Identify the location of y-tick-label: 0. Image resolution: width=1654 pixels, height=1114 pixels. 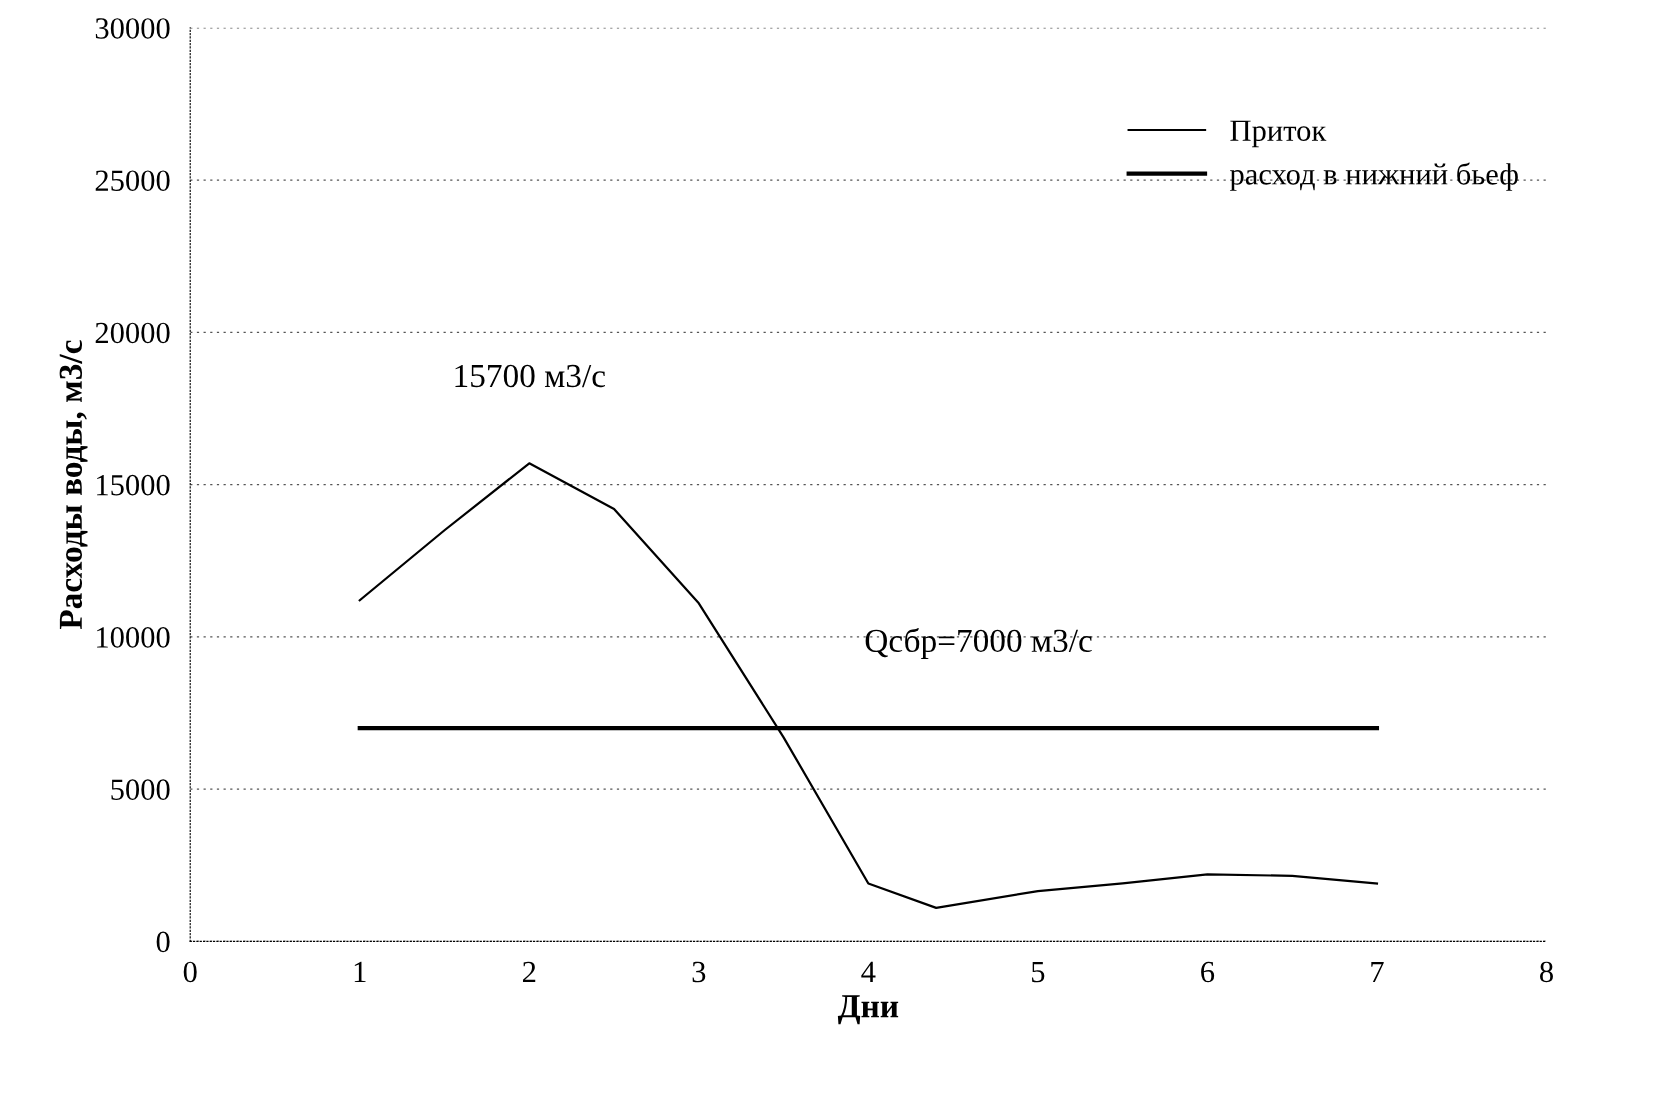
(163, 942).